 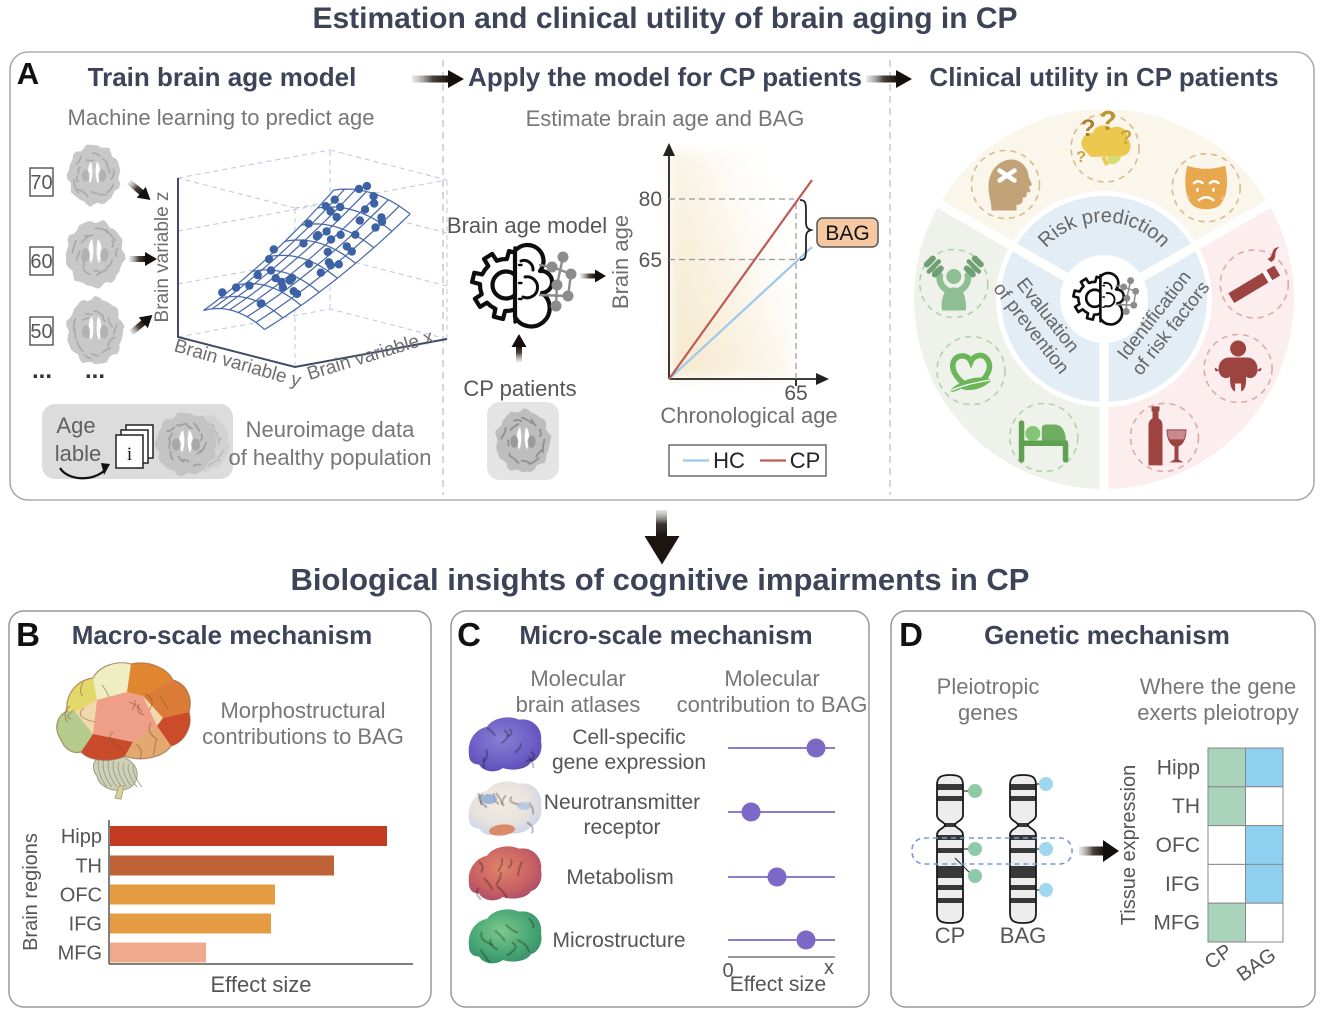 What do you see at coordinates (629, 762) in the screenshot?
I see `svg-text: gene expression` at bounding box center [629, 762].